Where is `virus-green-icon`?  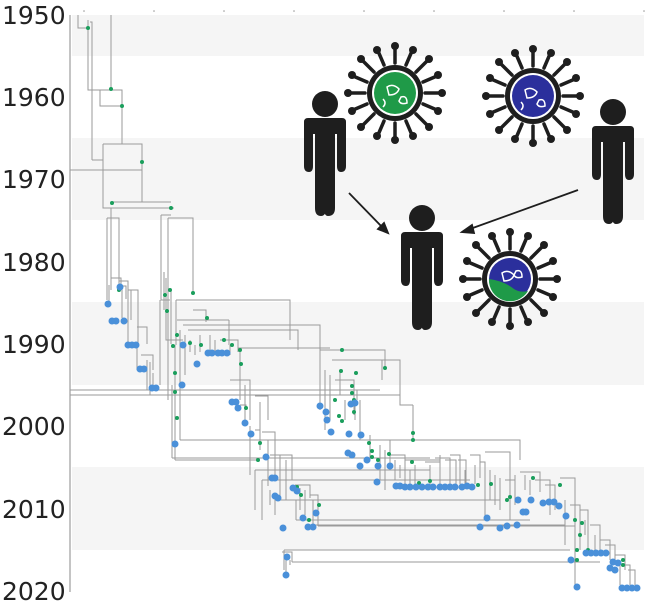 virus-green-icon is located at coordinates (395, 93).